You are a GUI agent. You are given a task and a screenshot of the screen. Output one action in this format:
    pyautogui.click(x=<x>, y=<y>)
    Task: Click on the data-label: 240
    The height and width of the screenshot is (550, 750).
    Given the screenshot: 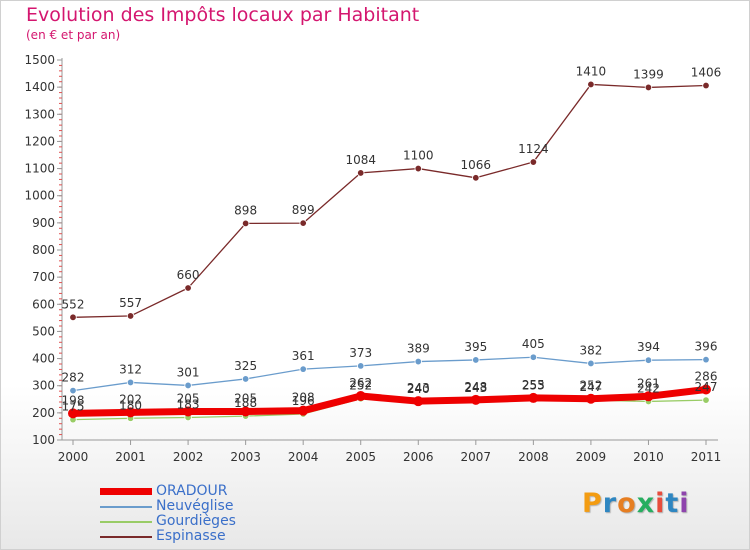 What is the action you would take?
    pyautogui.click(x=418, y=389)
    